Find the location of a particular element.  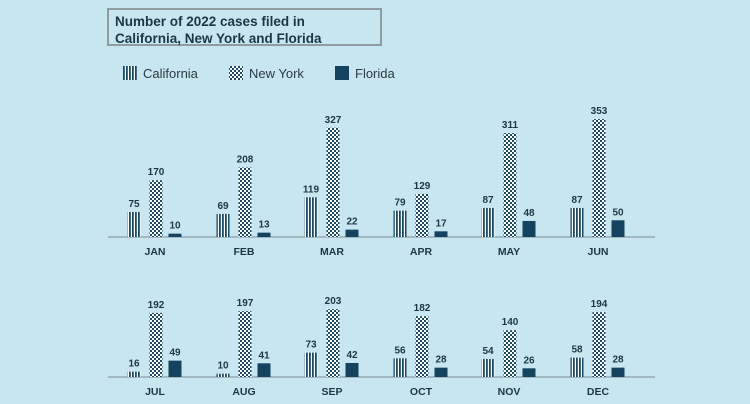

tick-label-apr: APR is located at coordinates (421, 252).